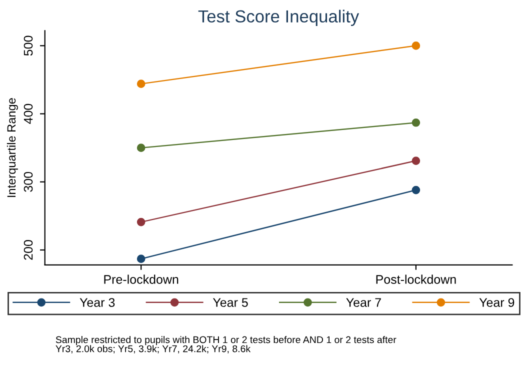  What do you see at coordinates (279, 18) in the screenshot?
I see `chart-title: Test Score Inequality` at bounding box center [279, 18].